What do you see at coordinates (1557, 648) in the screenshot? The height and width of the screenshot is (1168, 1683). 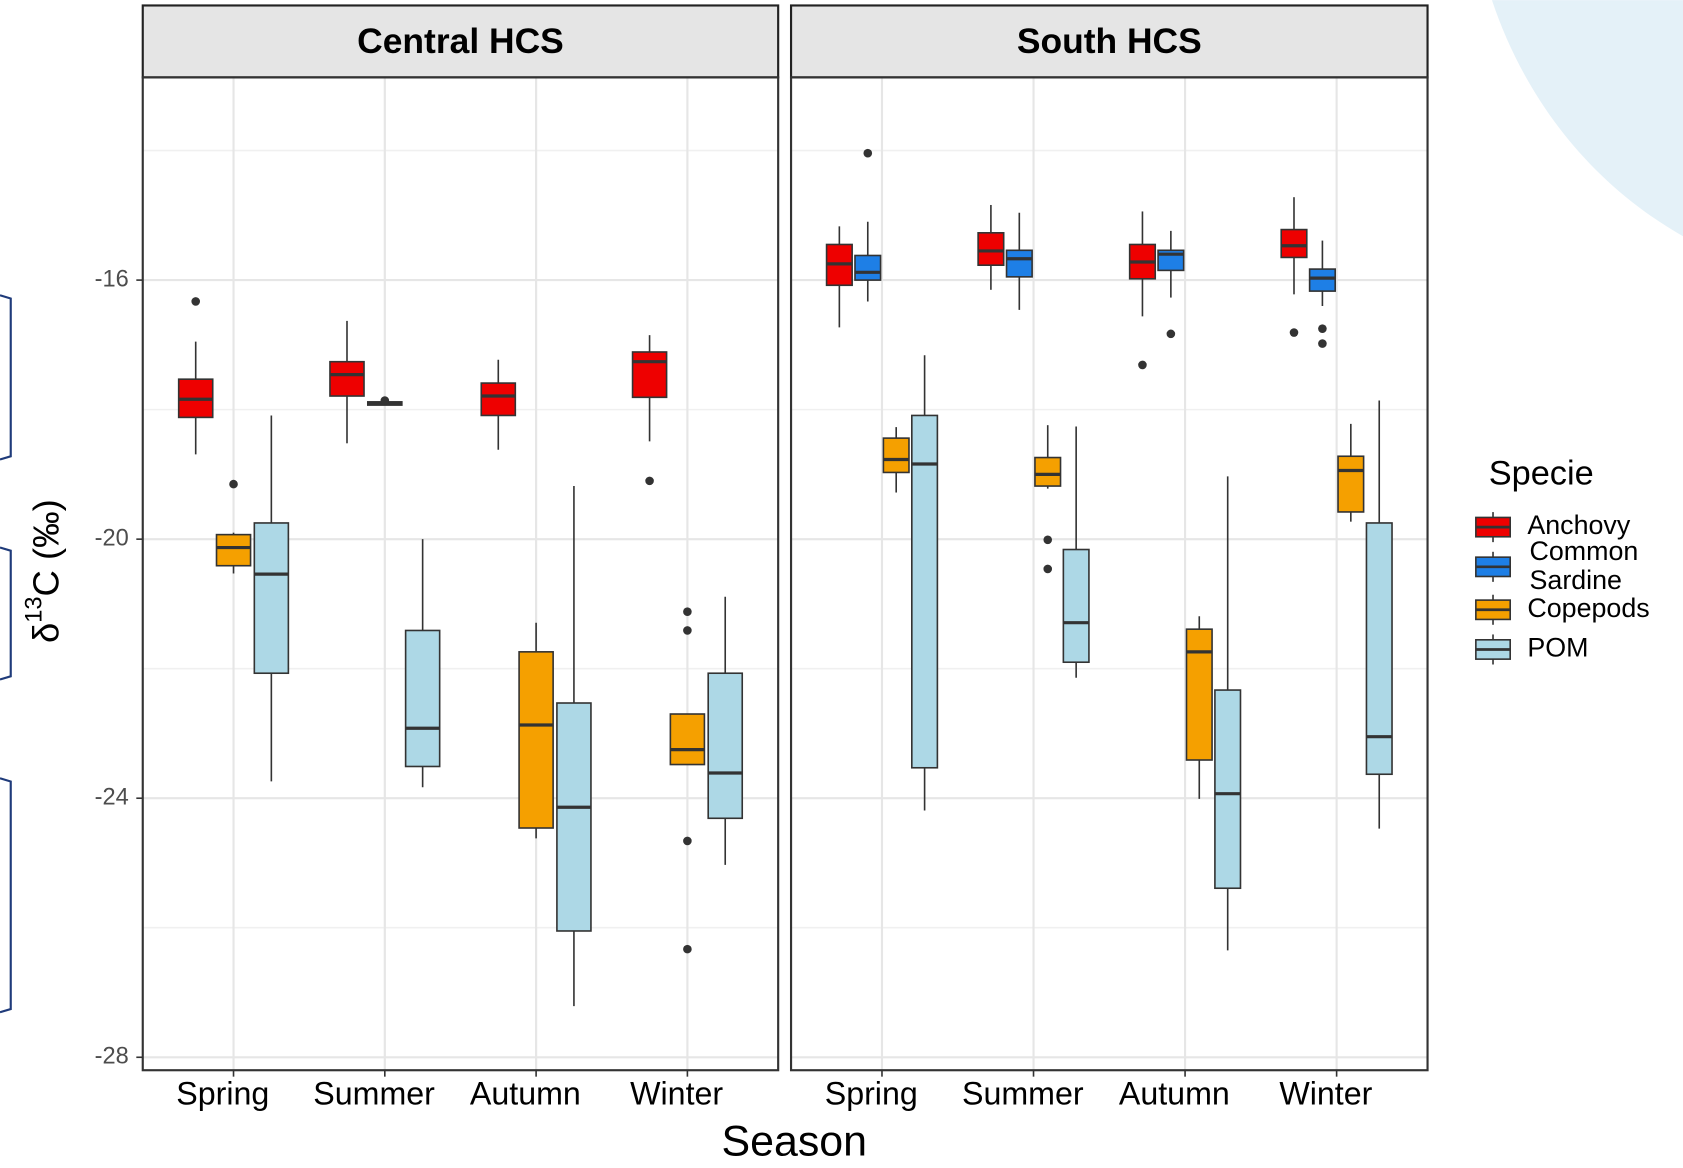 I see `legend-label: POM` at bounding box center [1557, 648].